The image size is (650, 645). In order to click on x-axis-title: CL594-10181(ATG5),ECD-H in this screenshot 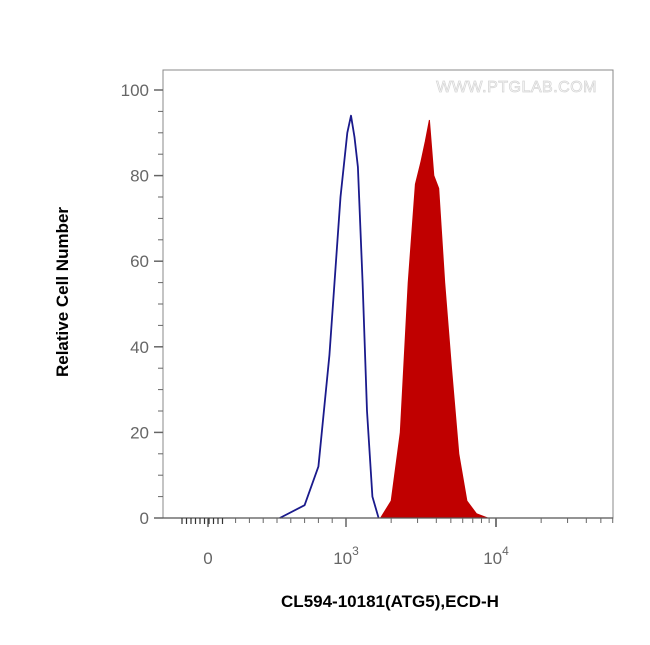, I will do `click(390, 601)`.